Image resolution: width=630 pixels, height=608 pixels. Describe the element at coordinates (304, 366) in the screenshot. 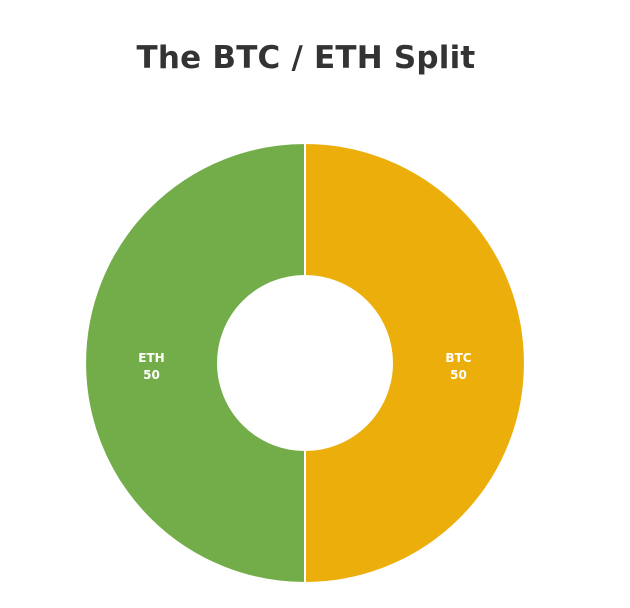

I see `labels-group: BTC 50 ETH 50` at that location.